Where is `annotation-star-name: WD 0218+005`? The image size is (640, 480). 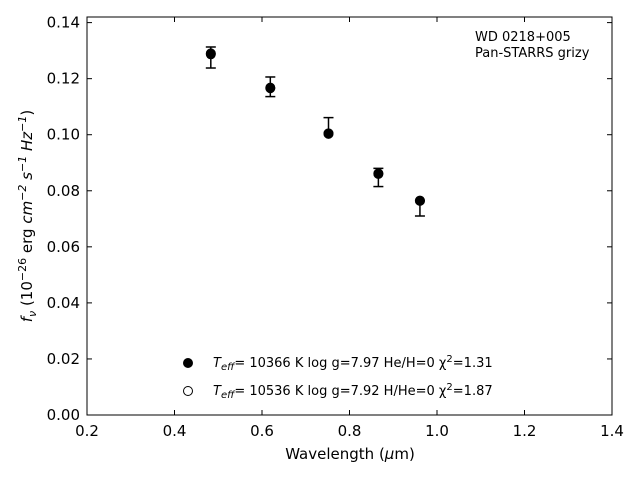 annotation-star-name: WD 0218+005 is located at coordinates (523, 37).